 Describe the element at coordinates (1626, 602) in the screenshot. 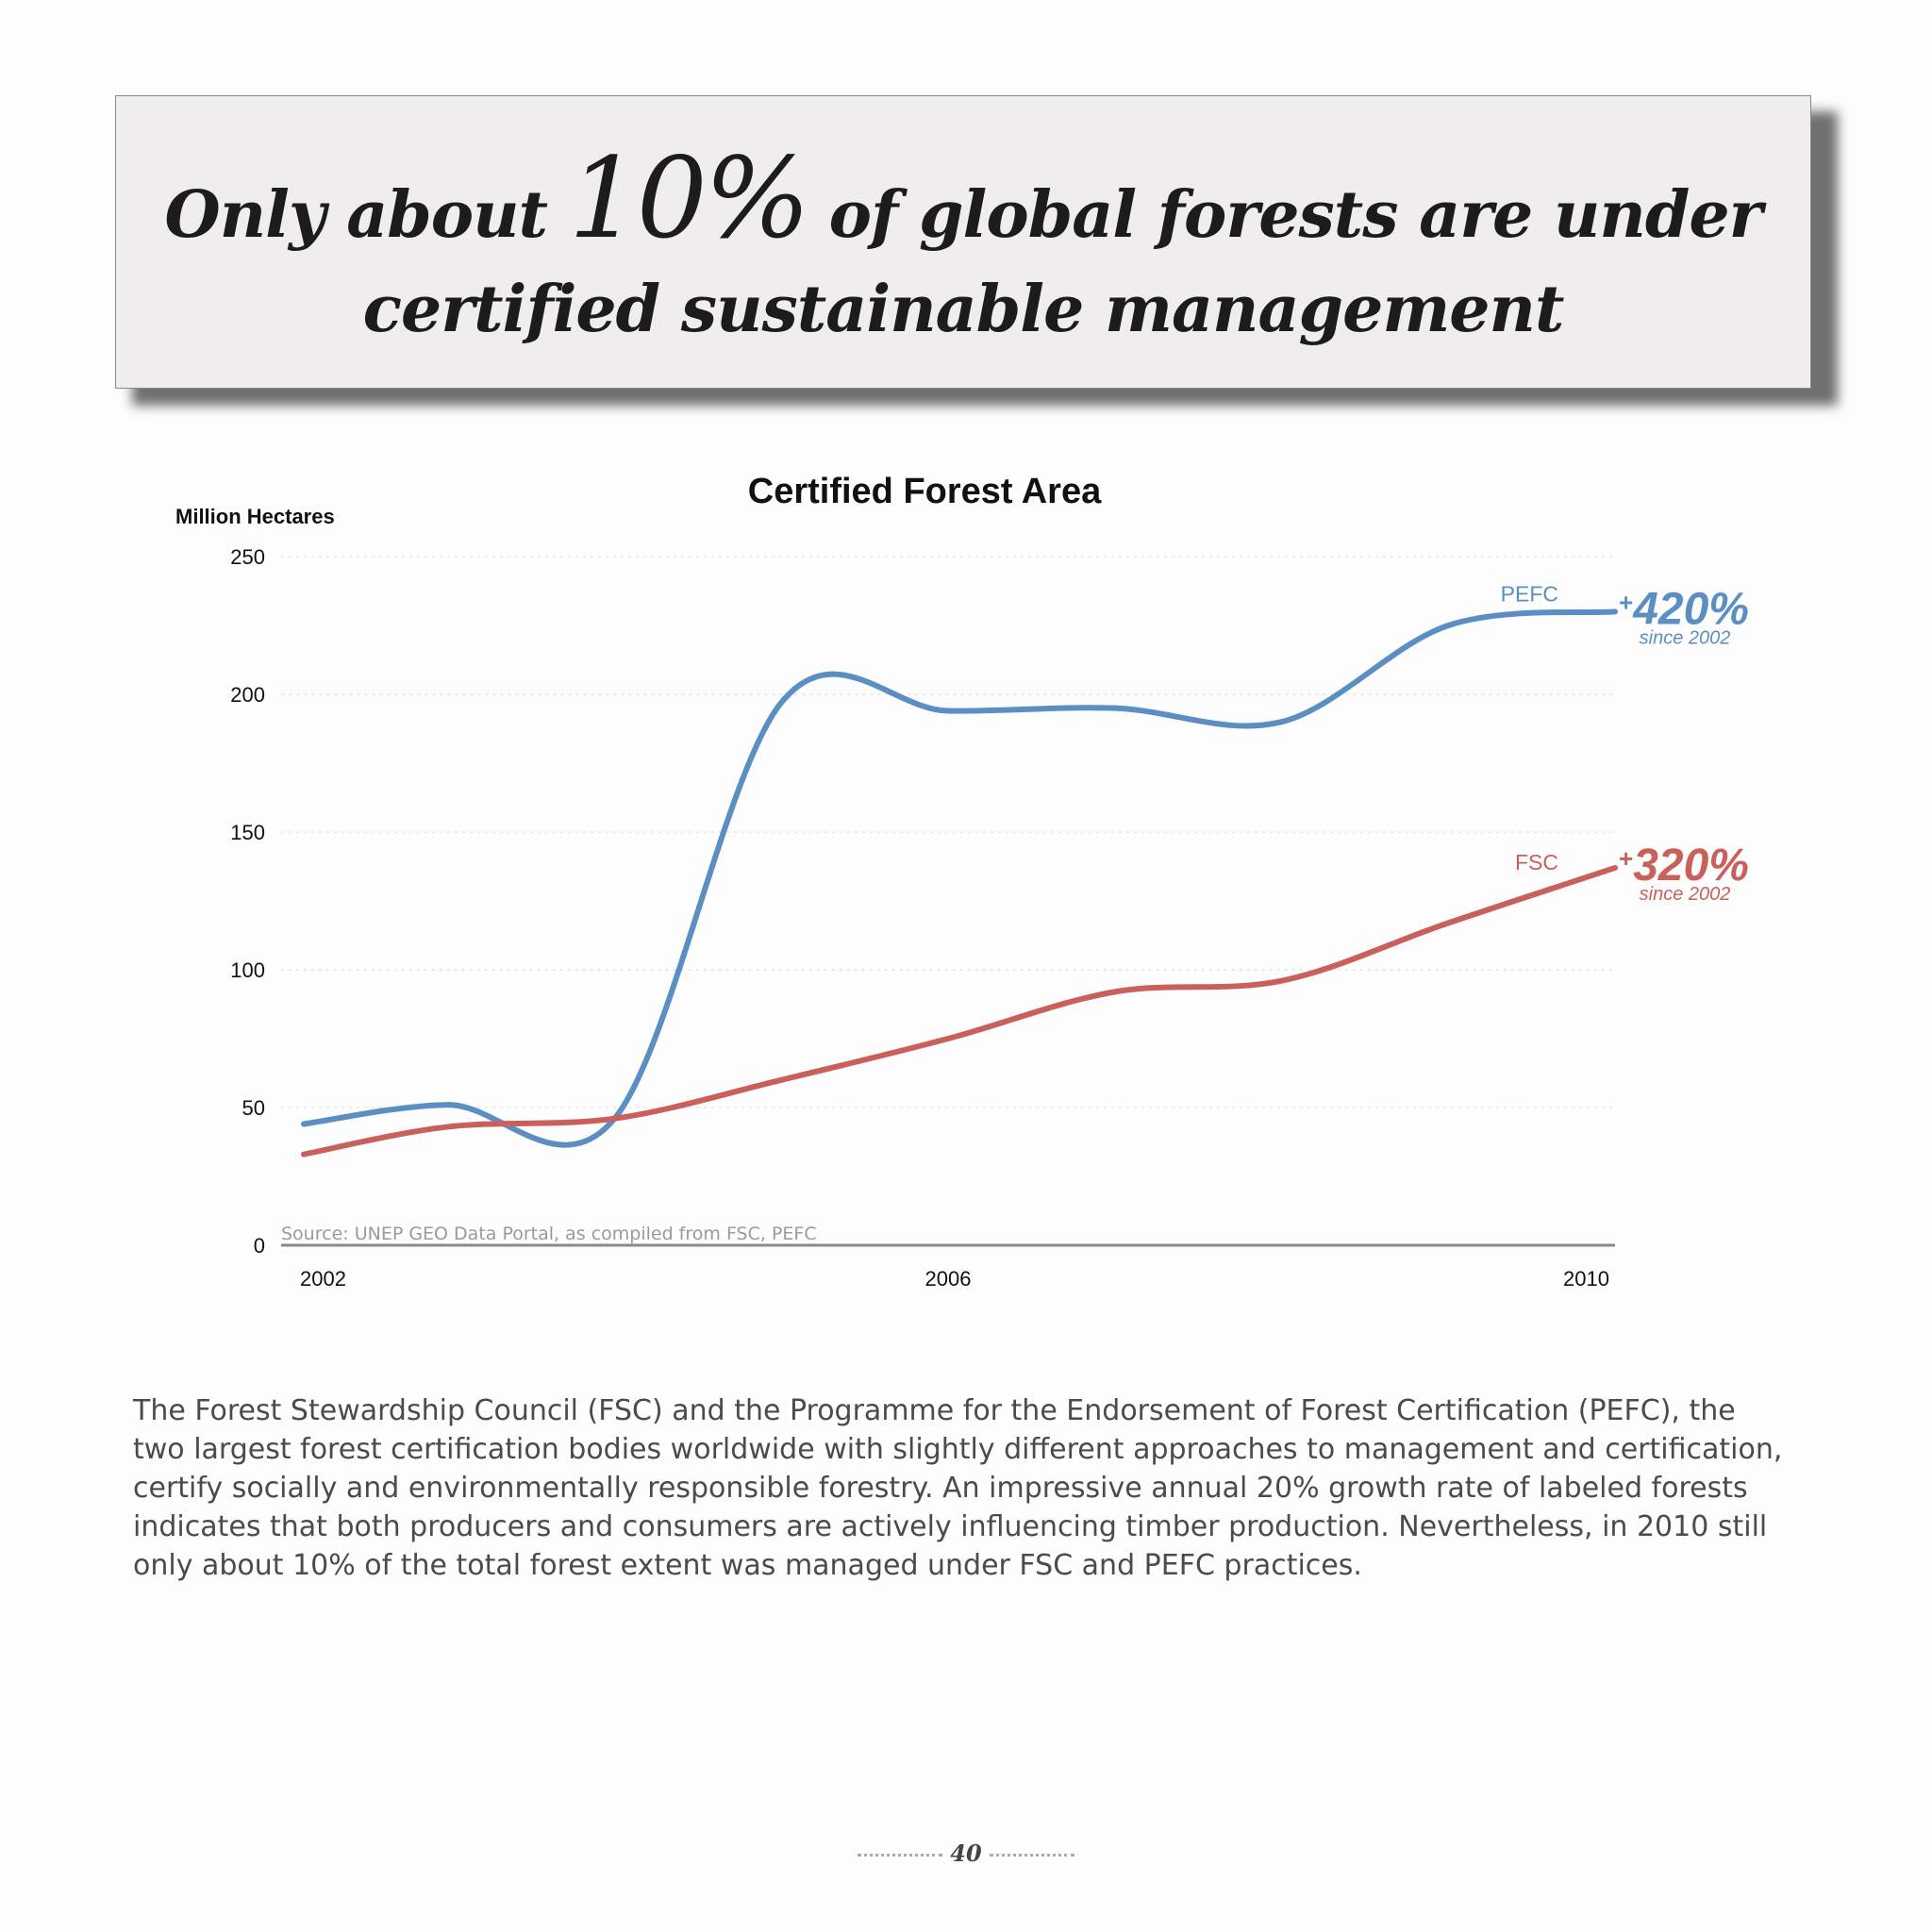

I see `pefc-growth-prefix: +` at that location.